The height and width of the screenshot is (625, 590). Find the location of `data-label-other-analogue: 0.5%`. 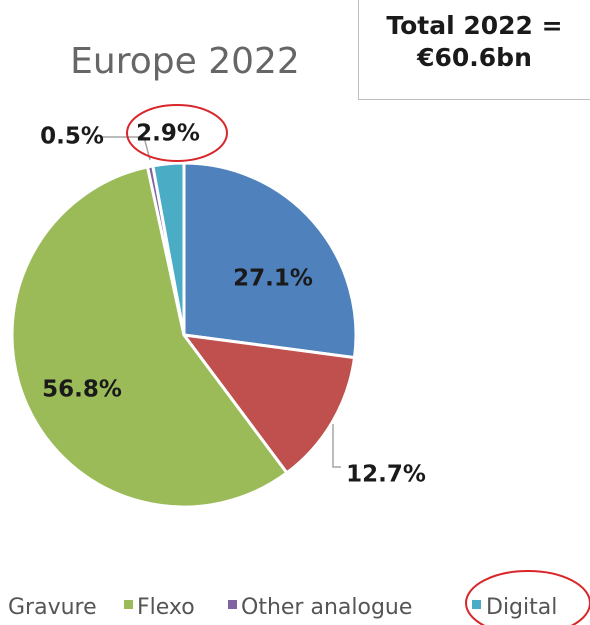

data-label-other-analogue: 0.5% is located at coordinates (72, 137).